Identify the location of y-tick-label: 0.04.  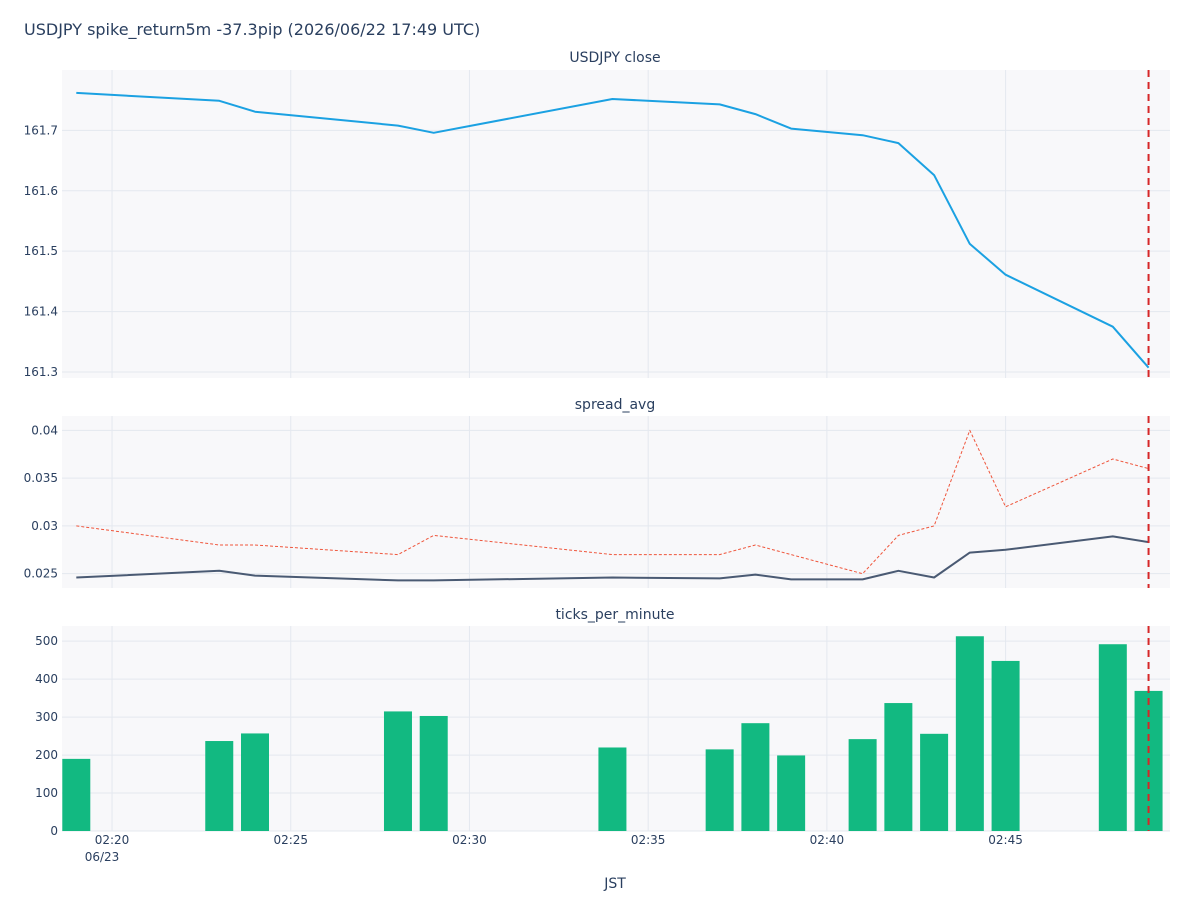
(44, 430).